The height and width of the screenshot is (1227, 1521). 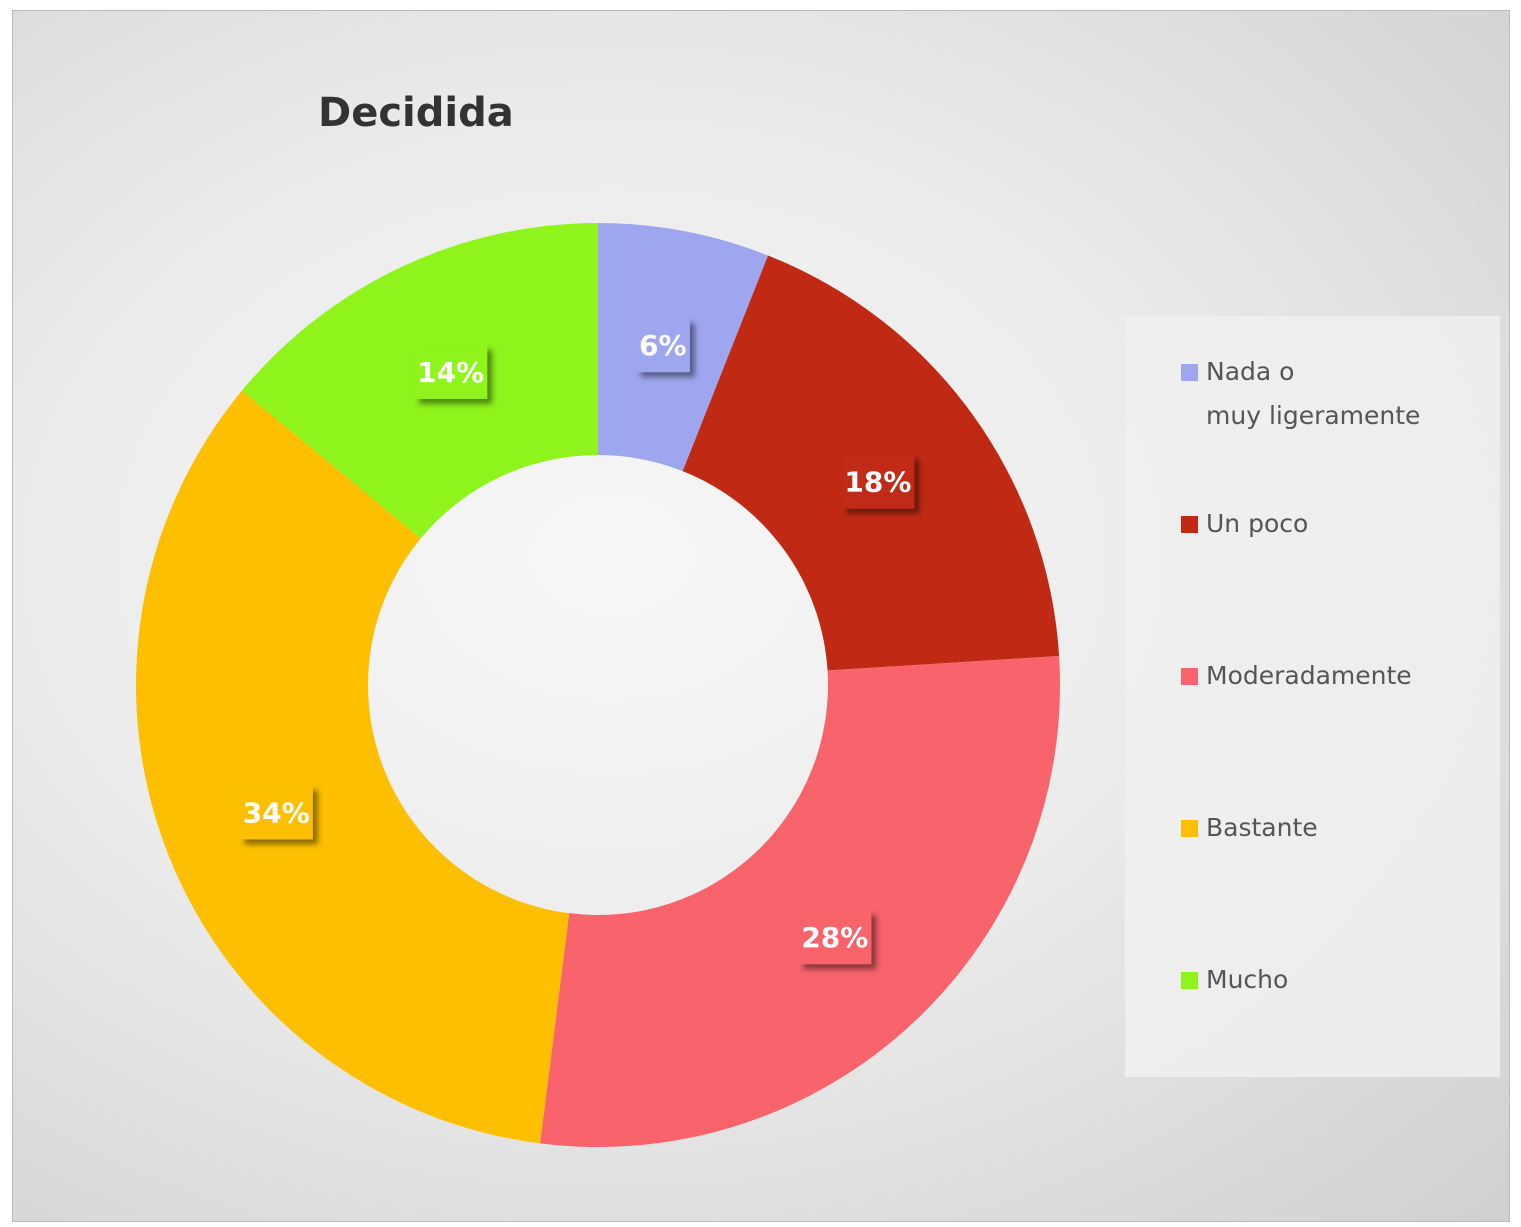 I want to click on legend-entry: Un poco, so click(x=1244, y=524).